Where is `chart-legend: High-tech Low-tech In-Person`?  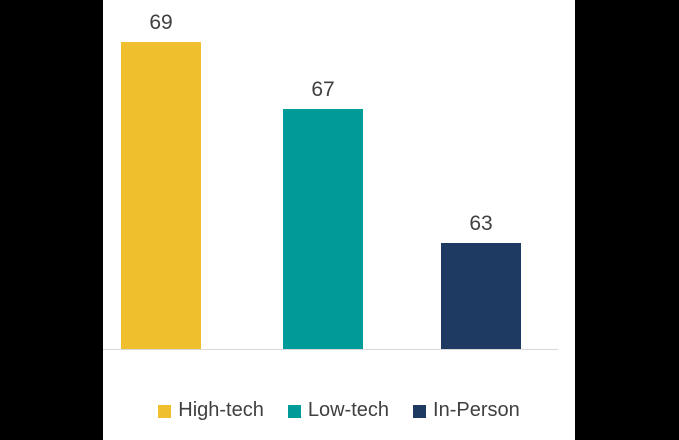 chart-legend: High-tech Low-tech In-Person is located at coordinates (339, 410).